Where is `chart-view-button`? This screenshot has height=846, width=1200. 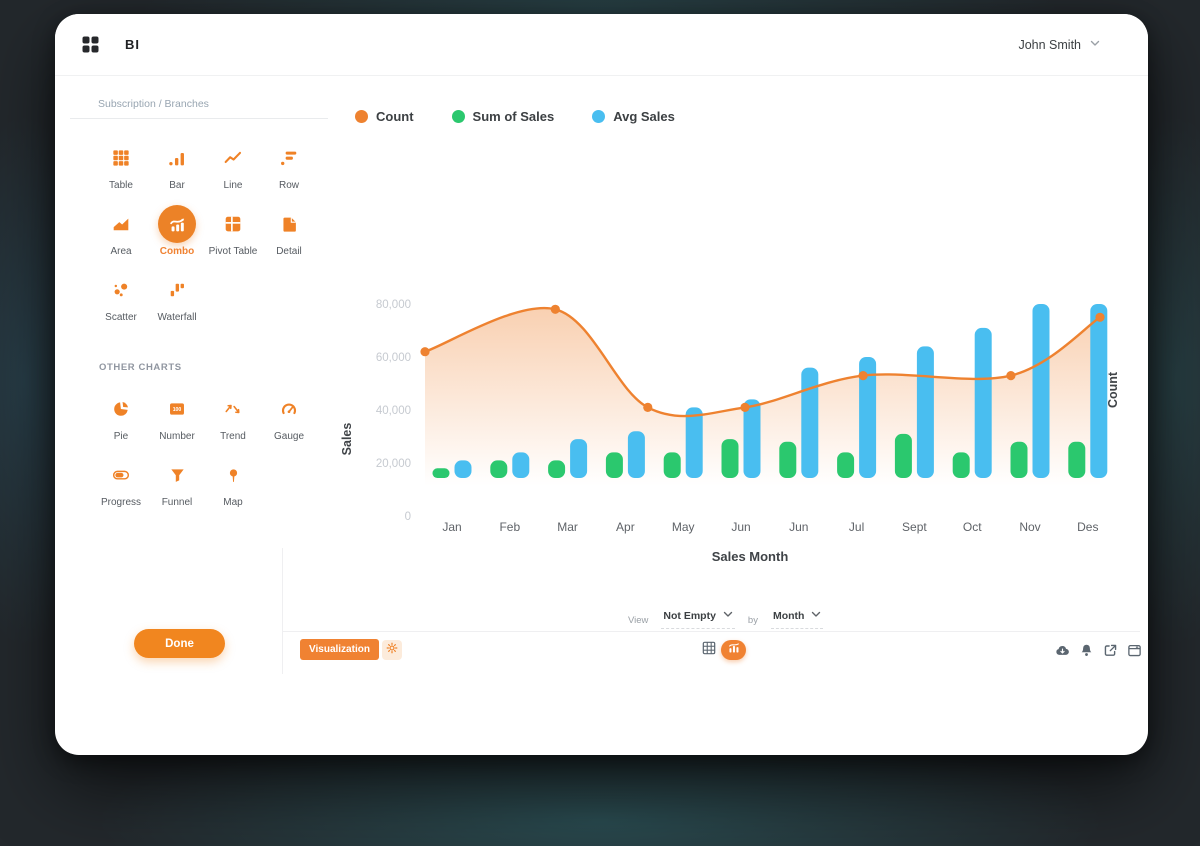 chart-view-button is located at coordinates (733, 650).